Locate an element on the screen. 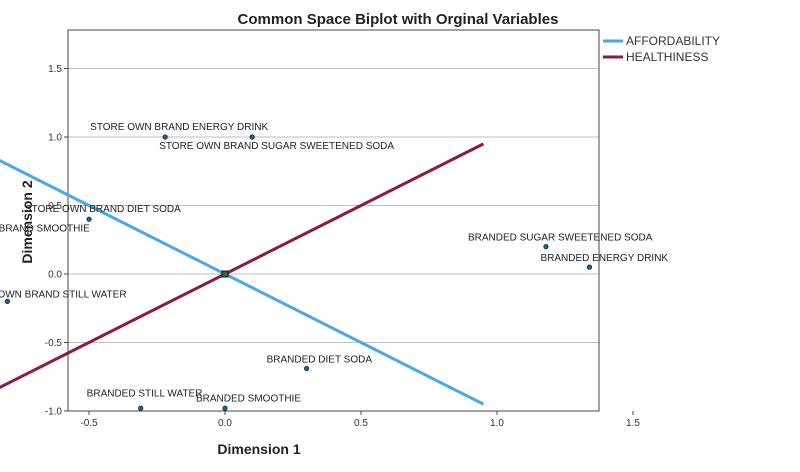 This screenshot has width=800, height=472. origin-marker is located at coordinates (225, 274).